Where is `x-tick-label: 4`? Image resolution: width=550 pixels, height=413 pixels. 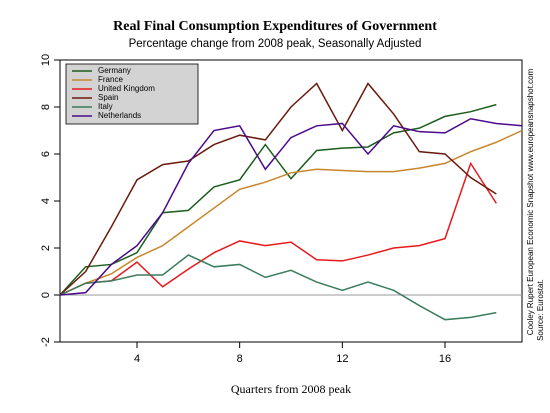
x-tick-label: 4 is located at coordinates (137, 359).